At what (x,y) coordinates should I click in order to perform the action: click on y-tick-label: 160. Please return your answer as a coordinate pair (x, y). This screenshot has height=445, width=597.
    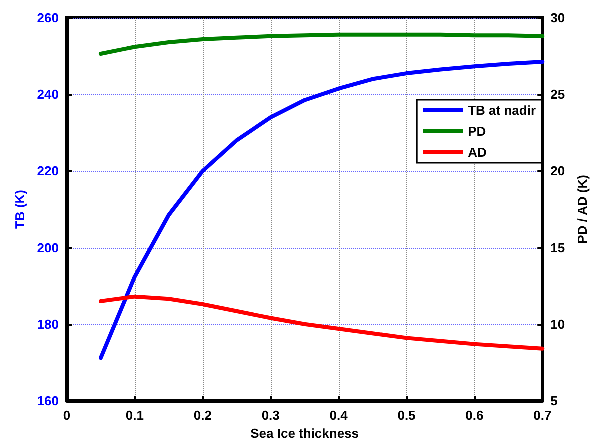
    Looking at the image, I should click on (48, 401).